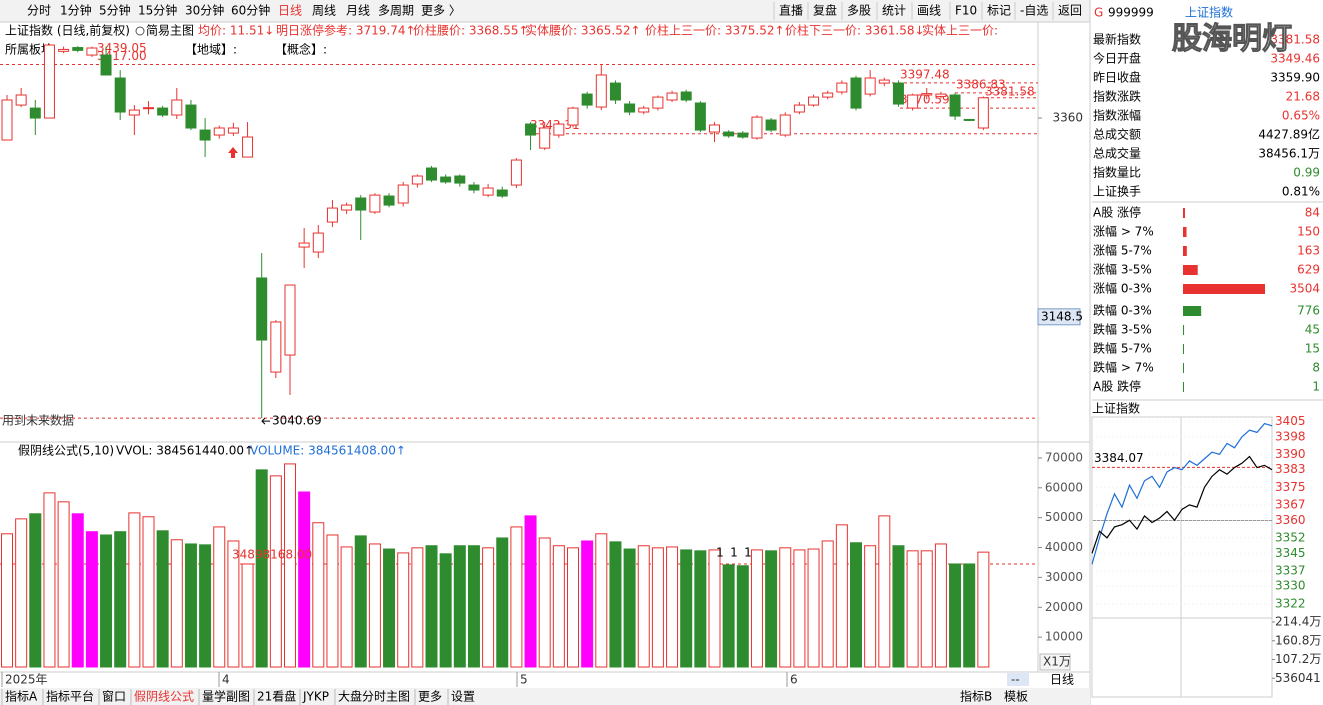  I want to click on bottom-tab: 窗口, so click(114, 697).